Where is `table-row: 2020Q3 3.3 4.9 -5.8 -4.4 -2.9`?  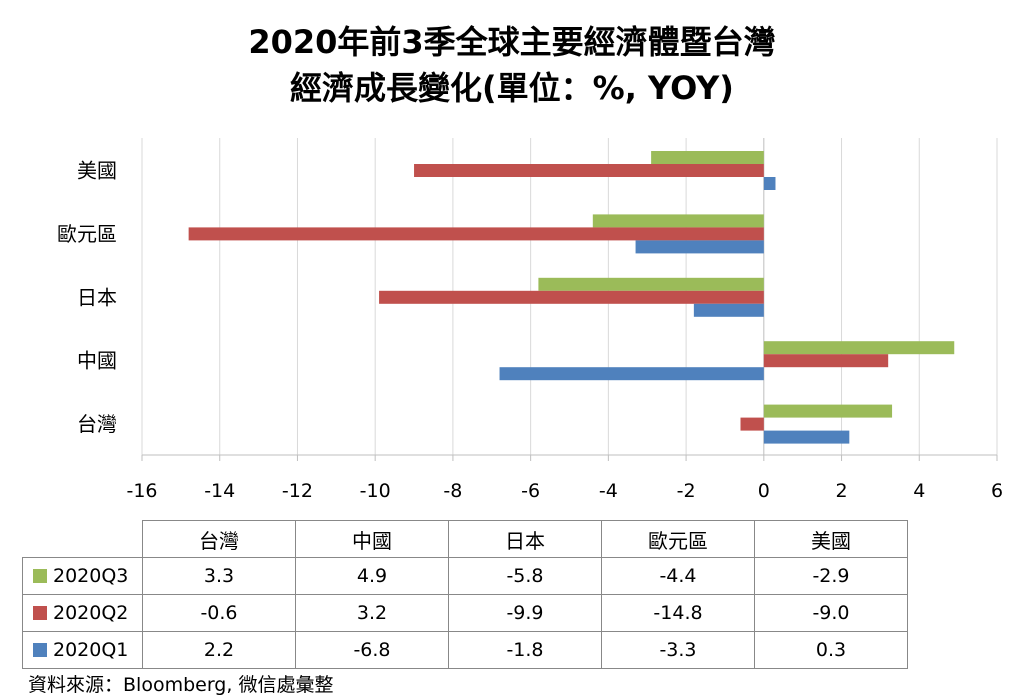 table-row: 2020Q3 3.3 4.9 -5.8 -4.4 -2.9 is located at coordinates (465, 576).